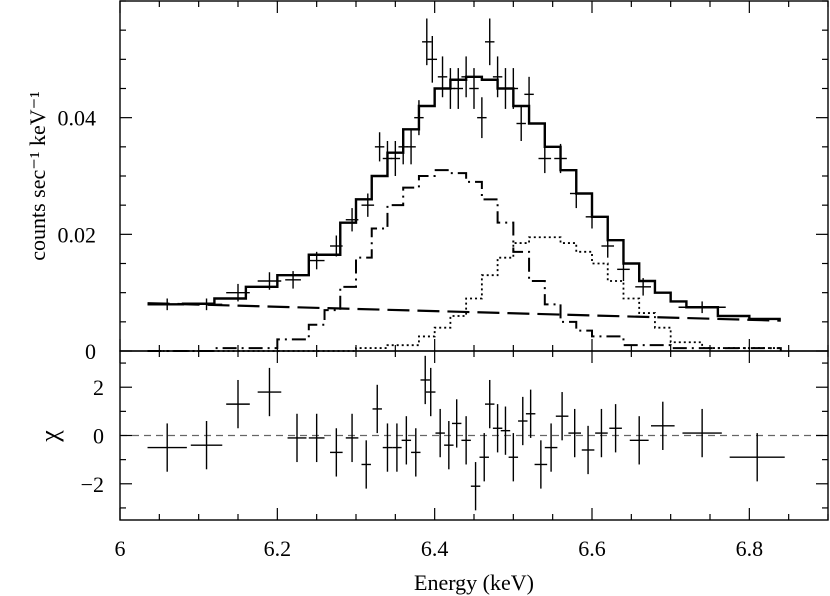 This screenshot has height=596, width=830. I want to click on top-y-axis-label: counts sec⁻¹ keV⁻¹, so click(37, 176).